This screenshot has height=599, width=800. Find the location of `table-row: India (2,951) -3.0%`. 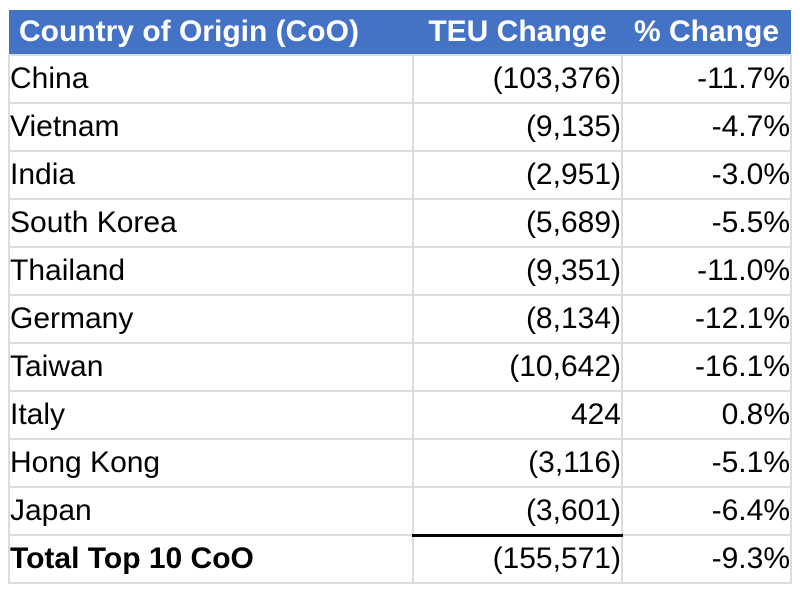

table-row: India (2,951) -3.0% is located at coordinates (400, 175).